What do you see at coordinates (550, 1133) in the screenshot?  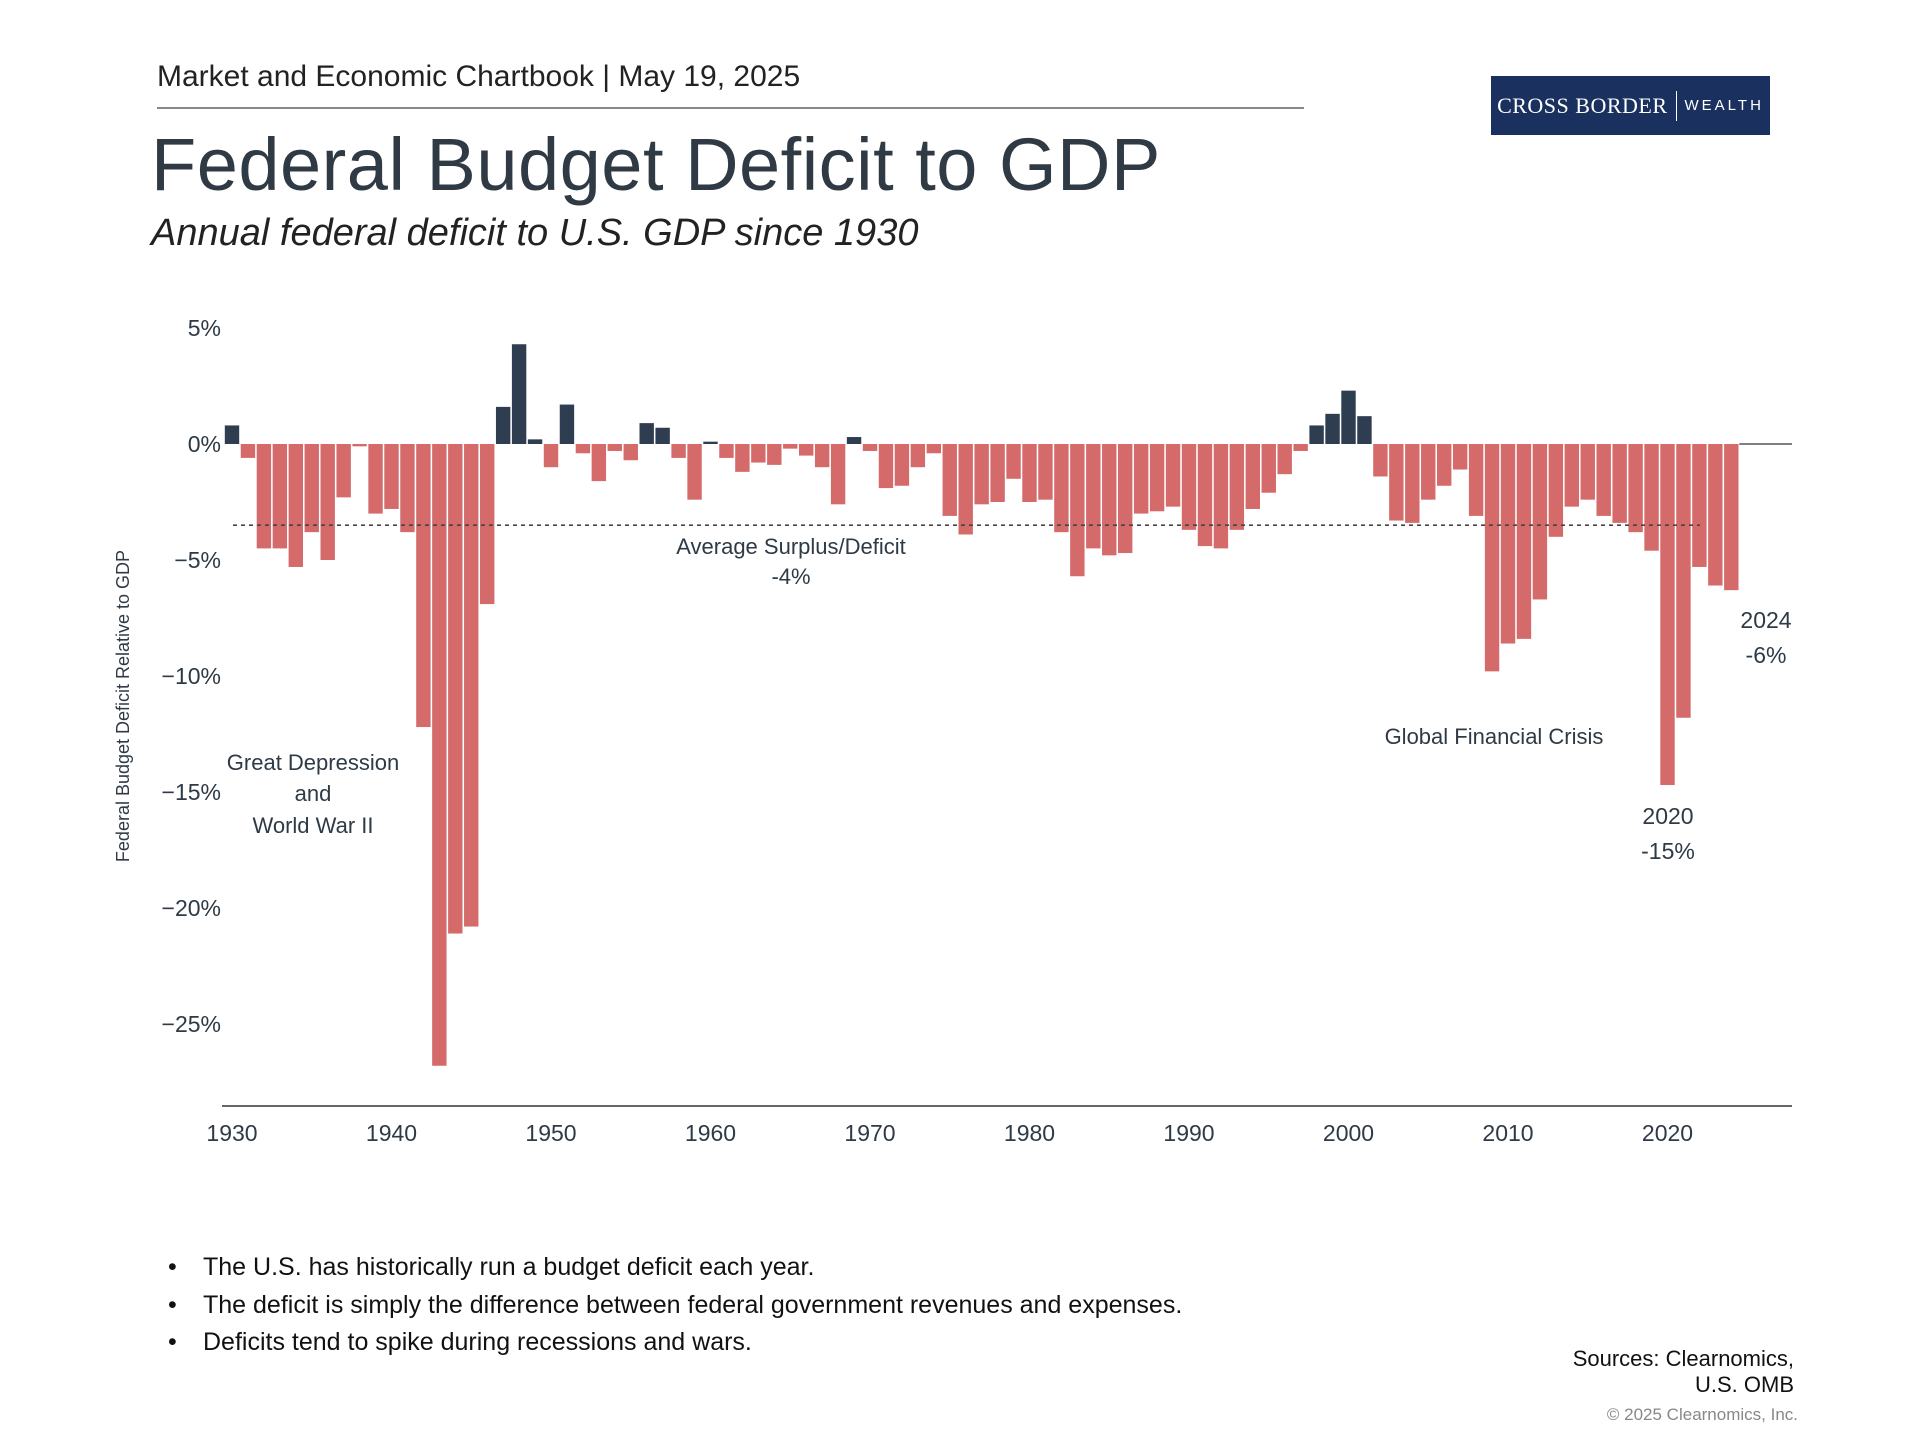 I see `x-tick-label: 1950` at bounding box center [550, 1133].